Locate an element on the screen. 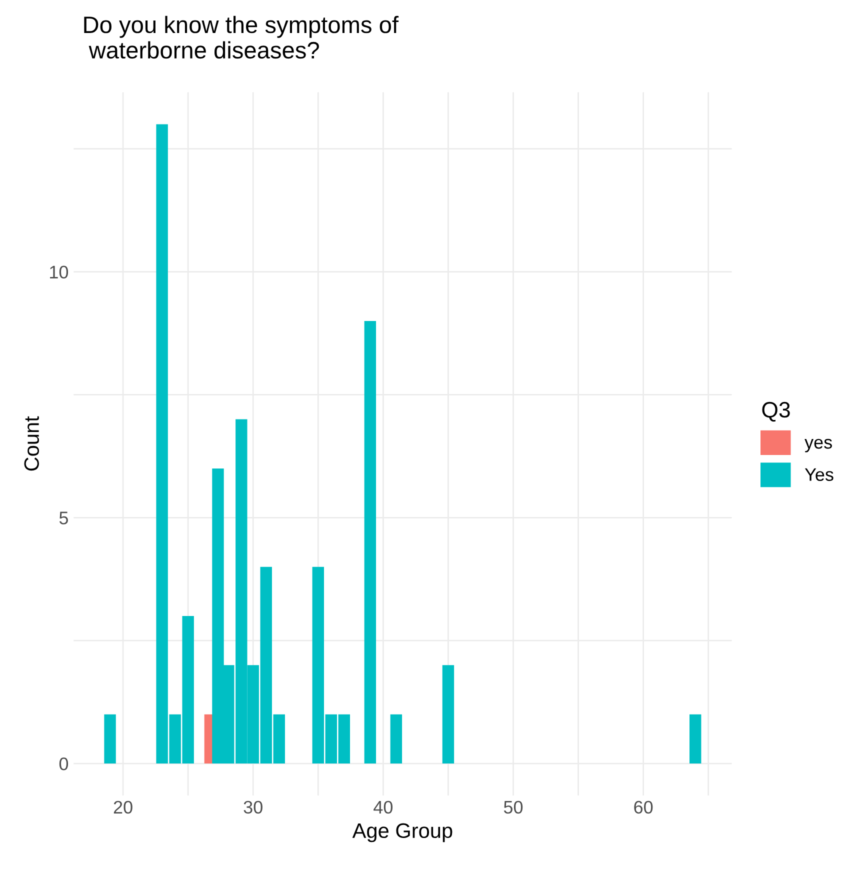 The image size is (866, 879). x-tick-label: 50 is located at coordinates (513, 807).